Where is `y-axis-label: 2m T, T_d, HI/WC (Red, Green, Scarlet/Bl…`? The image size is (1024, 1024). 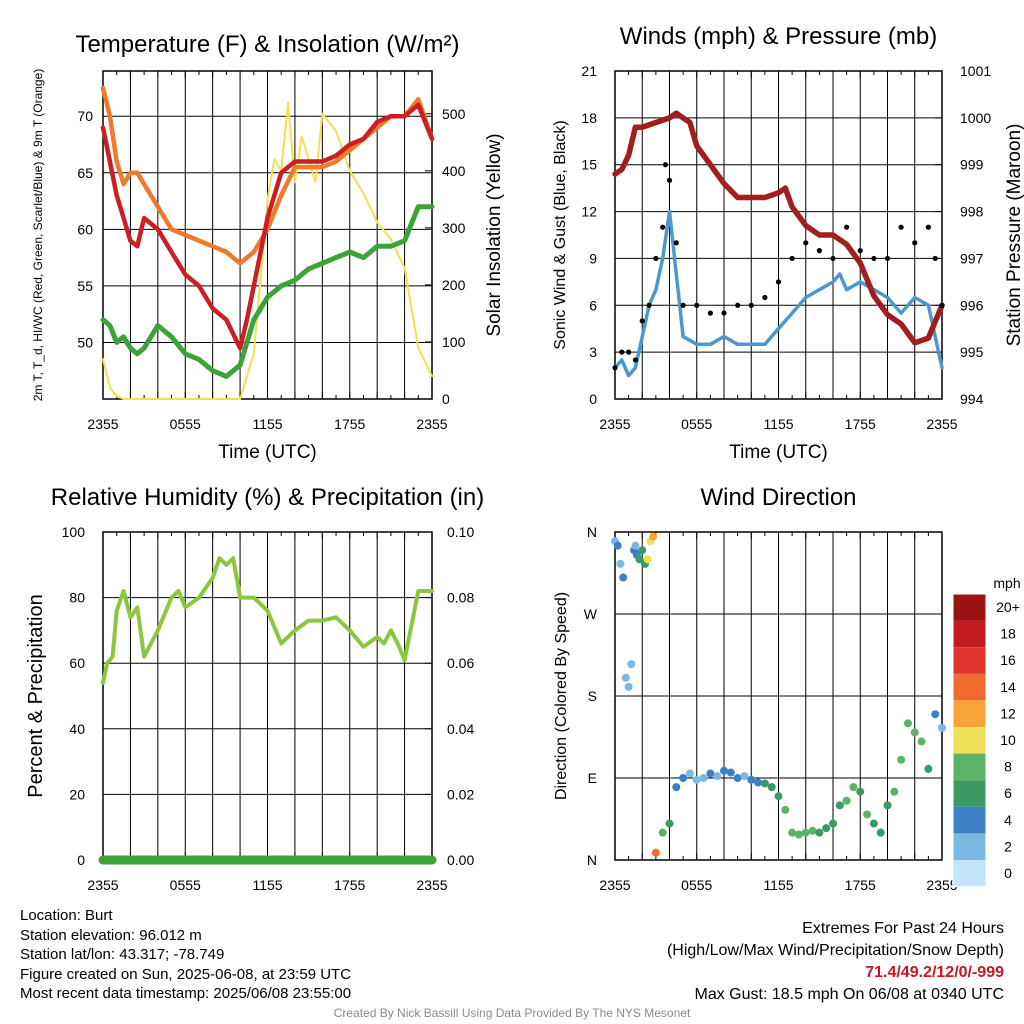
y-axis-label: 2m T, T_d, HI/WC (Red, Green, Scarlet/Bl… is located at coordinates (38, 235).